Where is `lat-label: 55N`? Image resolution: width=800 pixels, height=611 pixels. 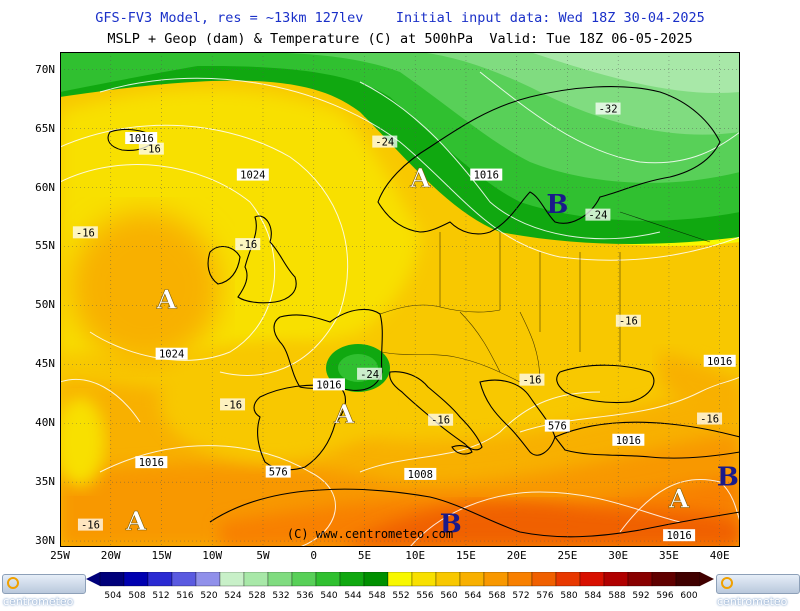
lat-label: 55N is located at coordinates (45, 246).